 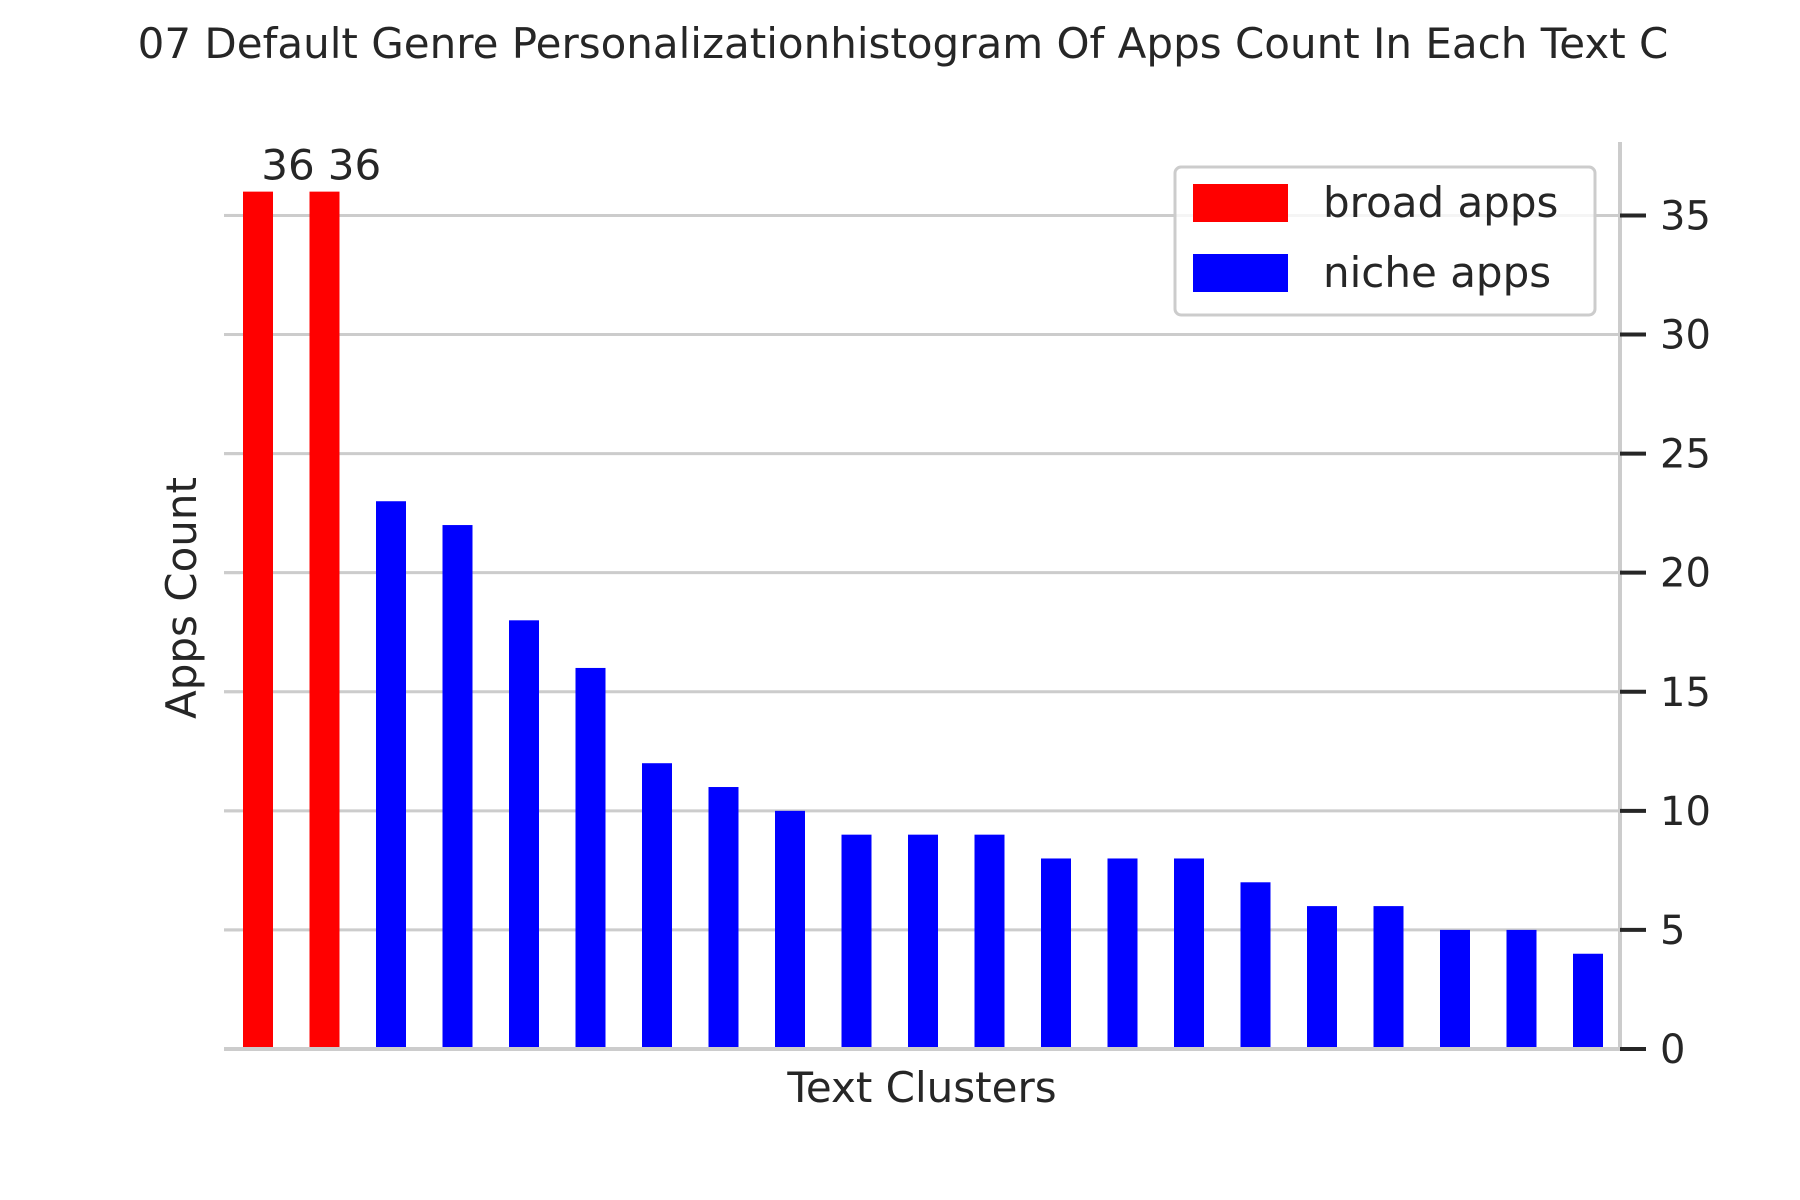 What do you see at coordinates (921, 1087) in the screenshot?
I see `x-axis-label: Text Clusters` at bounding box center [921, 1087].